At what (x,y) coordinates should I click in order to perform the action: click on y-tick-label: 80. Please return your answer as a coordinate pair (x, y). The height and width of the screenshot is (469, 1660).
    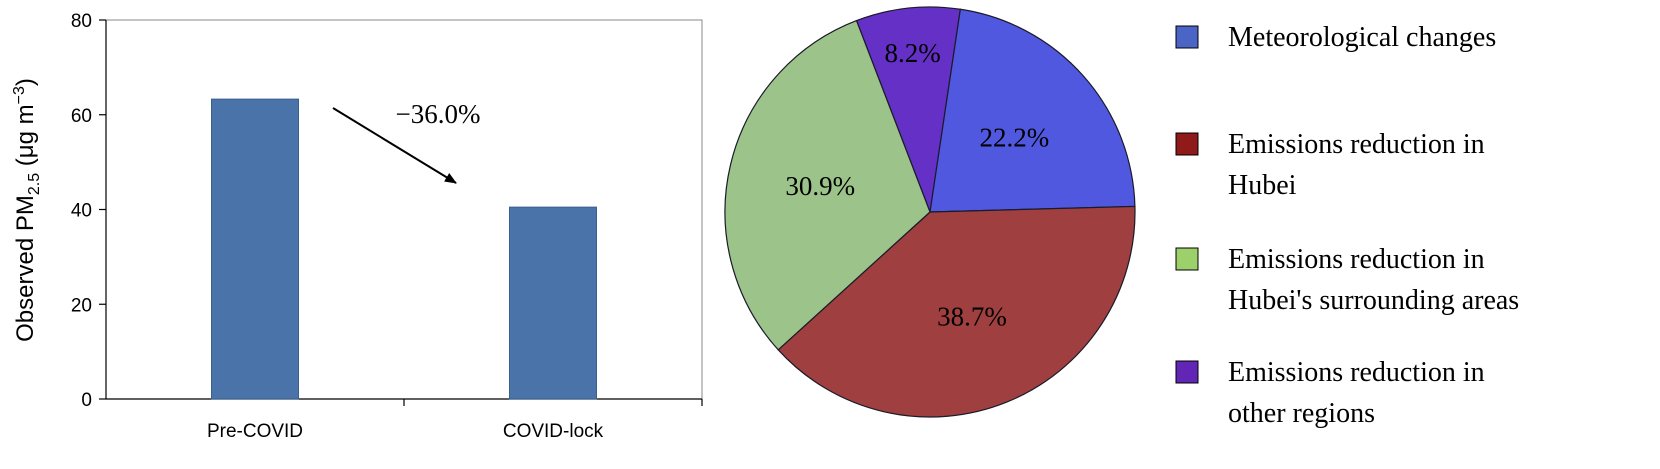
    Looking at the image, I should click on (81, 21).